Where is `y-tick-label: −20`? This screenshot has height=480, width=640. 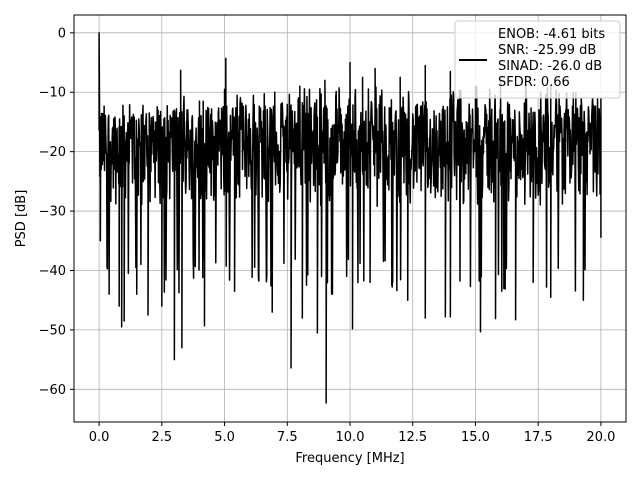
y-tick-label: −20 is located at coordinates (52, 152).